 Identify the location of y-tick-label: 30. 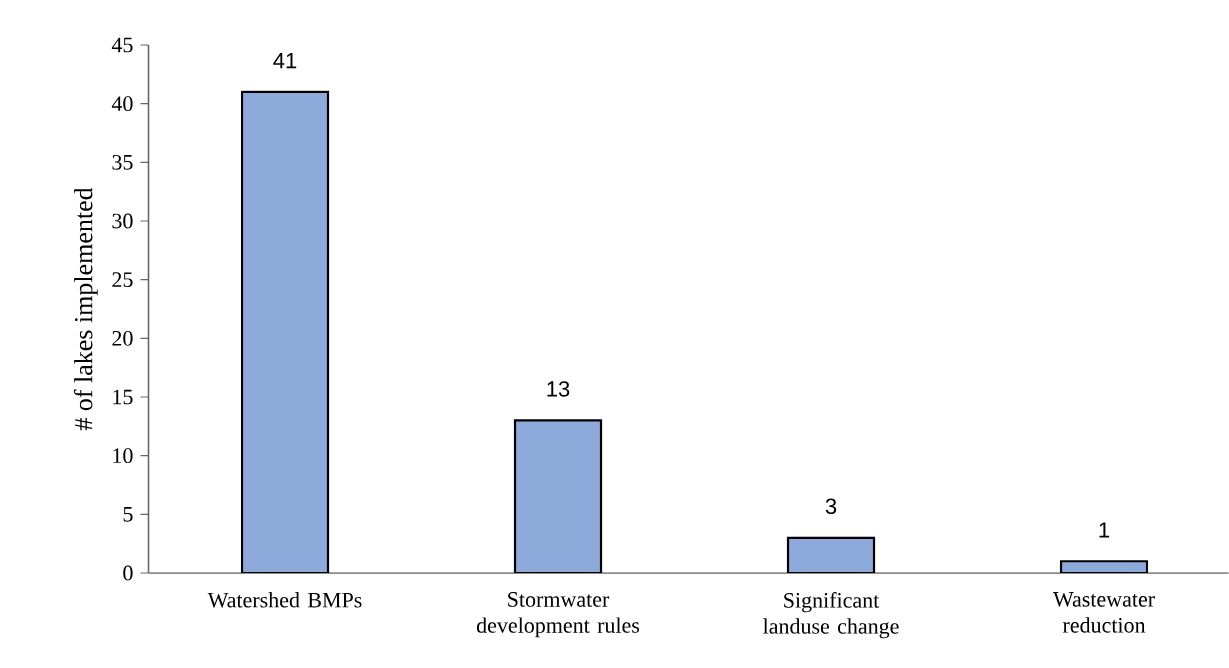
(122, 221).